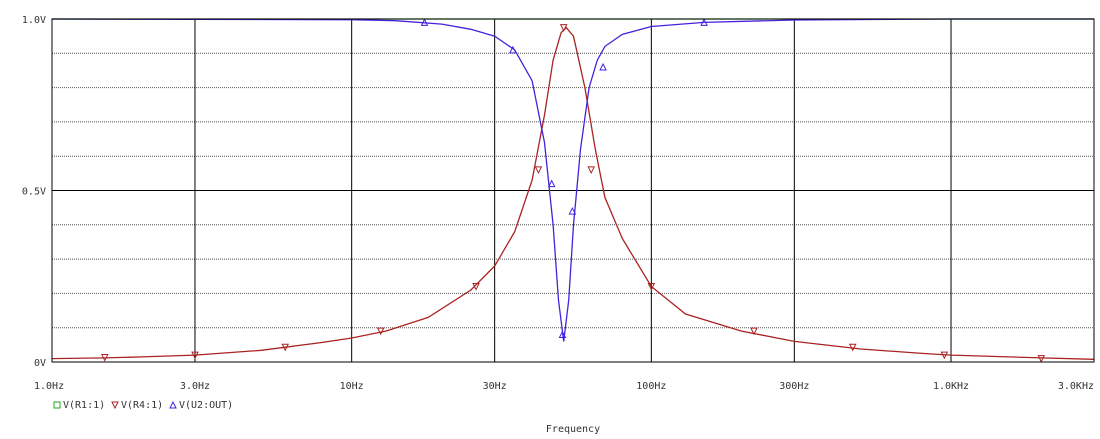 The width and height of the screenshot is (1100, 439). What do you see at coordinates (195, 386) in the screenshot?
I see `x-tick-label: 3.0Hz` at bounding box center [195, 386].